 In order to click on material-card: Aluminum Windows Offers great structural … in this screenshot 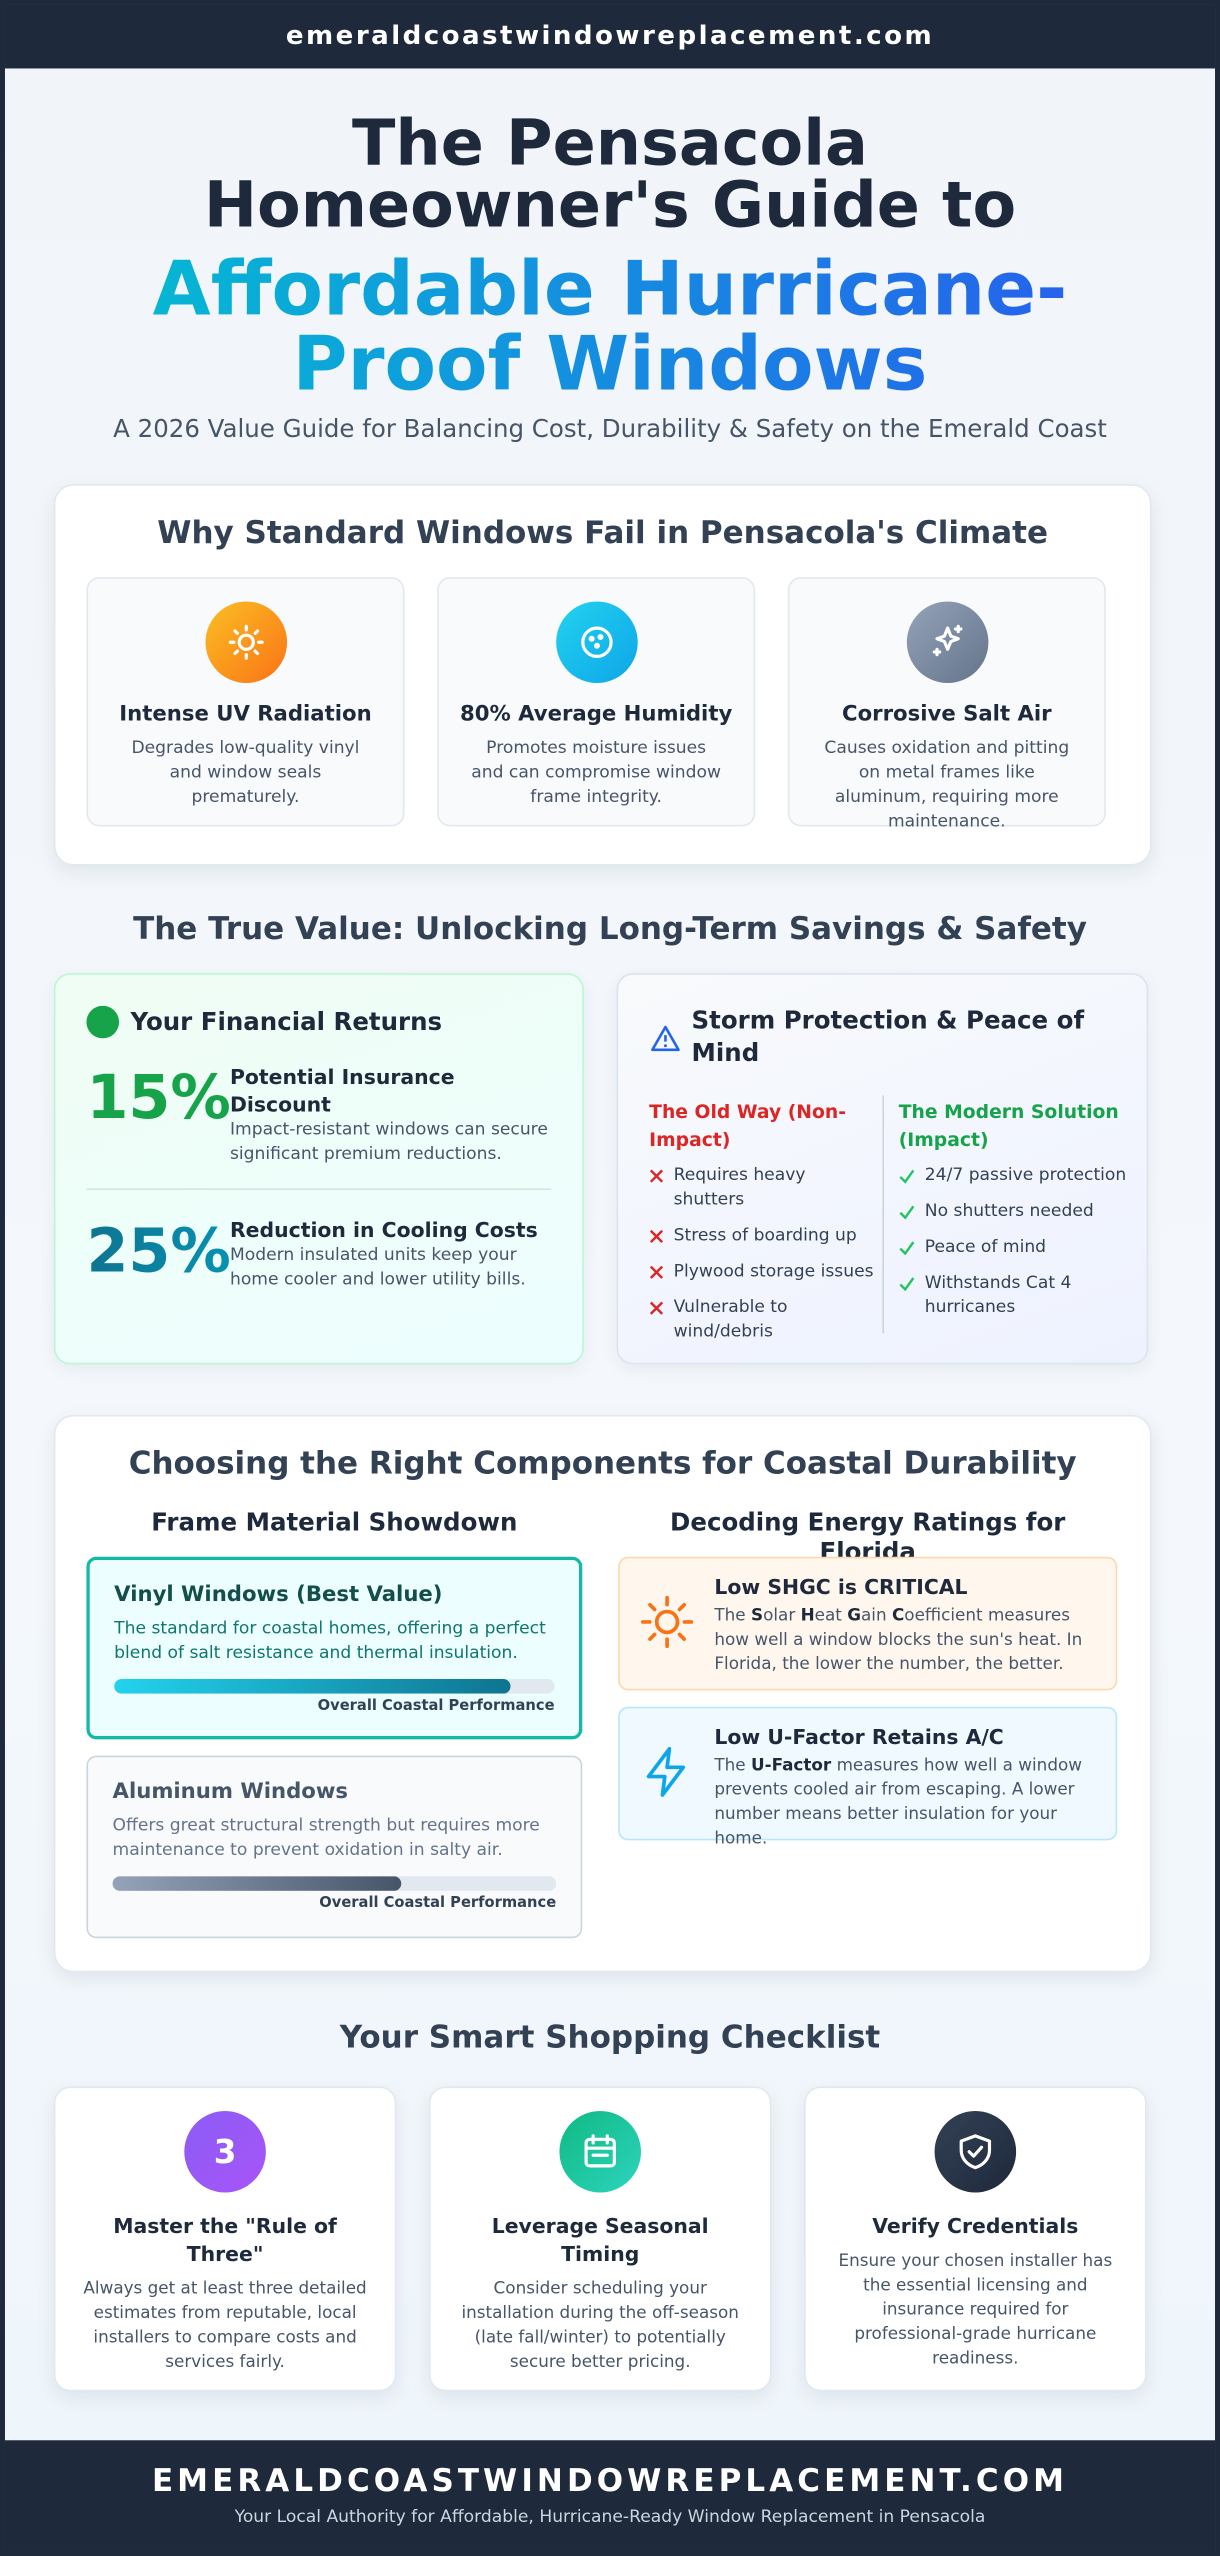, I will do `click(334, 1847)`.